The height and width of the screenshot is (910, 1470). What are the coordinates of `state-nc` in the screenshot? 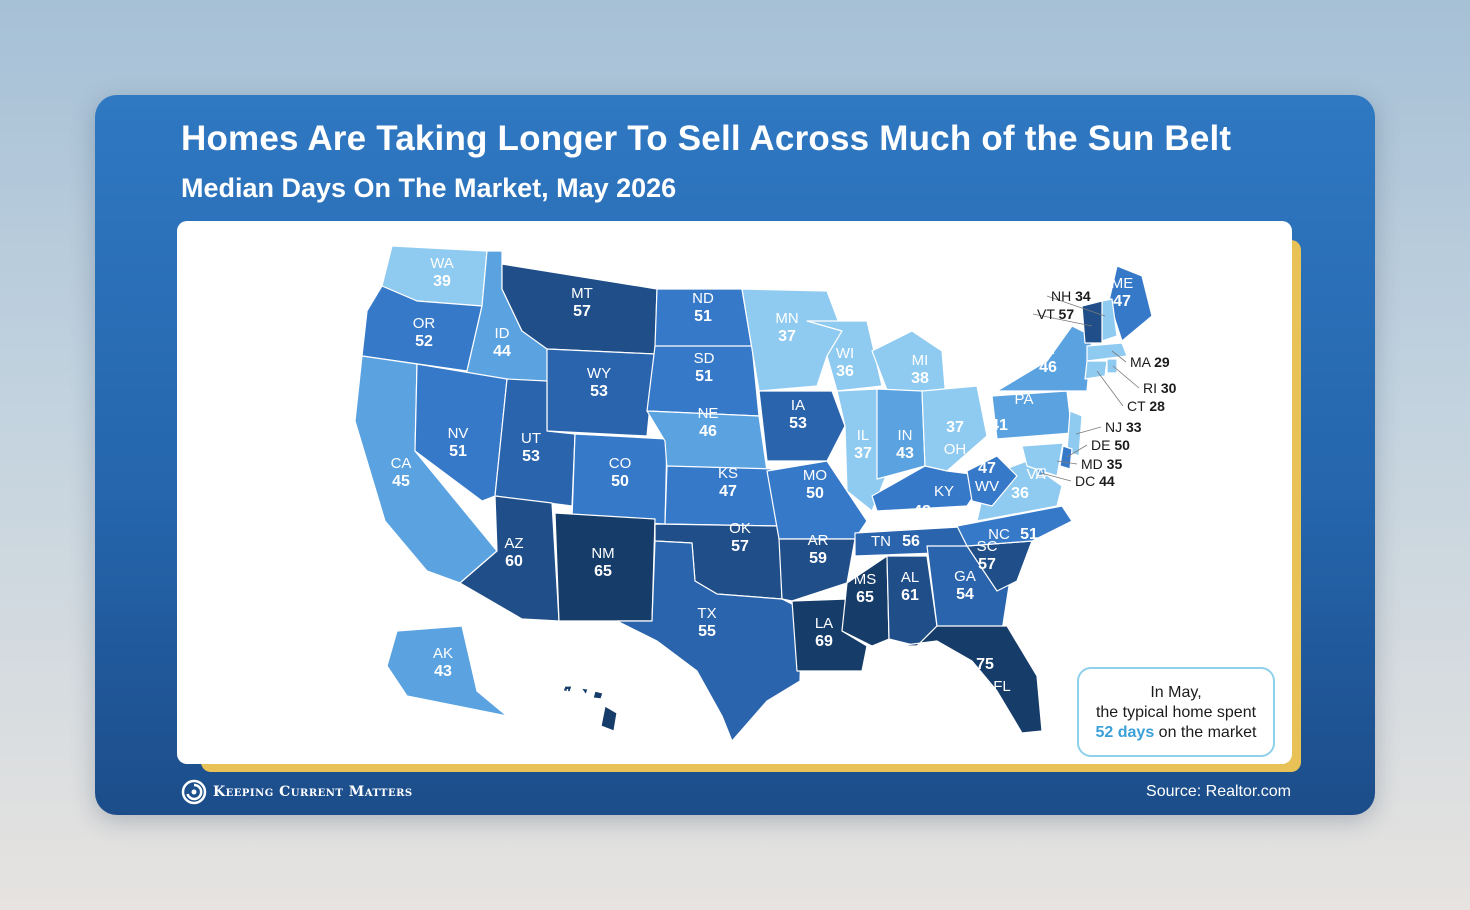 It's located at (1014, 526).